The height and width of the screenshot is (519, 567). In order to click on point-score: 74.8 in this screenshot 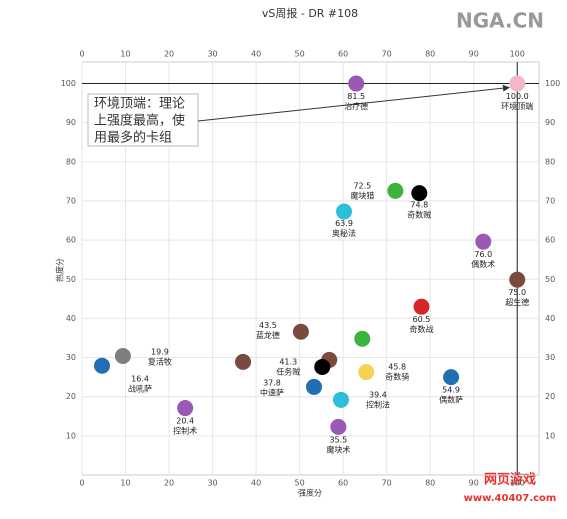, I will do `click(419, 205)`.